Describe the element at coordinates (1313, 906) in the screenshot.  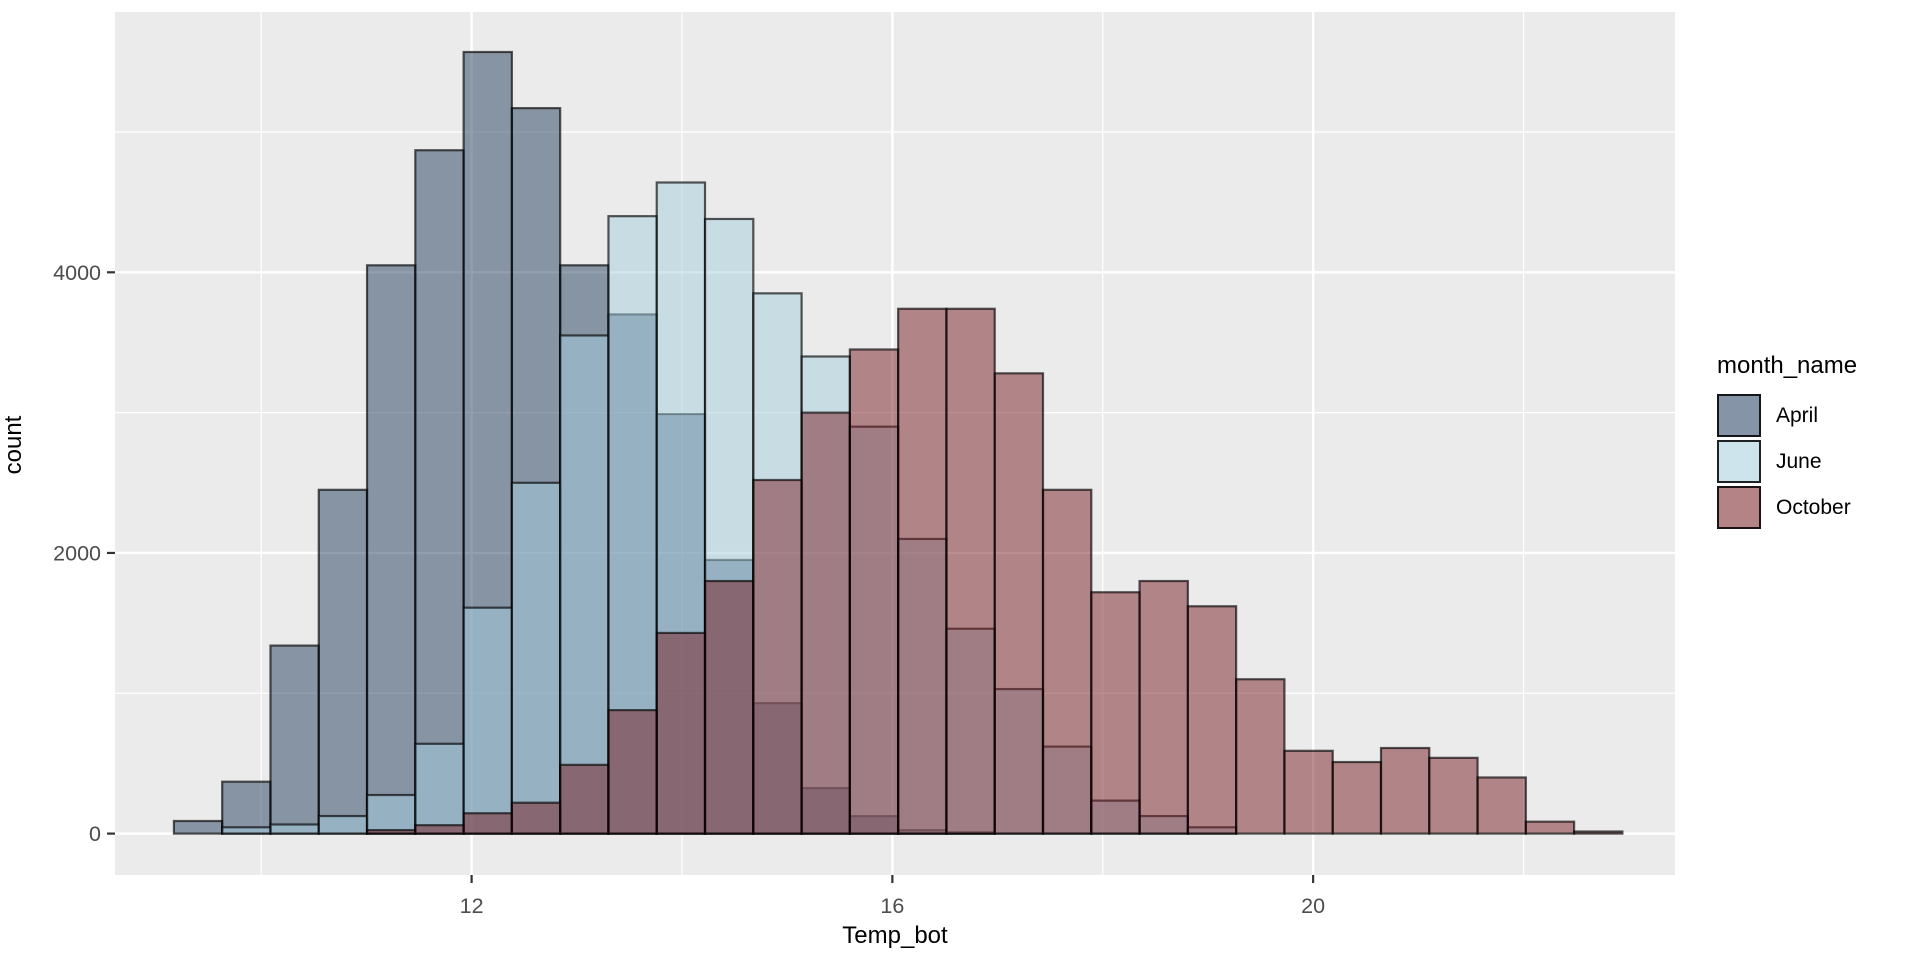
I see `x-tick-label: 20` at that location.